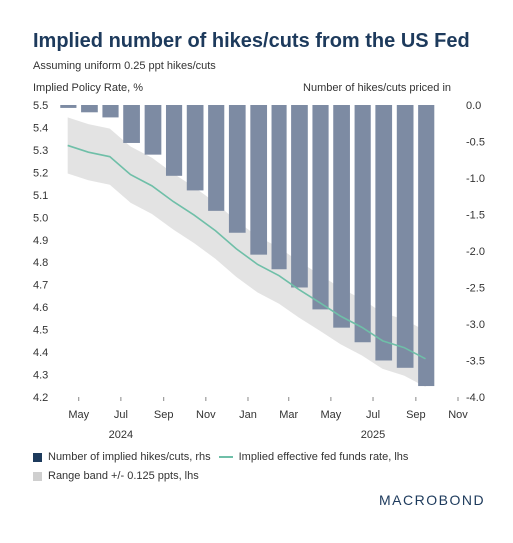 The width and height of the screenshot is (513, 543). What do you see at coordinates (248, 415) in the screenshot?
I see `x-tick-label: Jan` at bounding box center [248, 415].